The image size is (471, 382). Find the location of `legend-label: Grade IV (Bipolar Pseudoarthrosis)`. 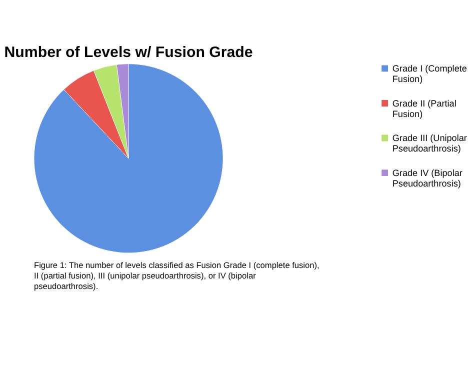

legend-label: Grade IV (Bipolar Pseudoarthrosis) is located at coordinates (427, 178).